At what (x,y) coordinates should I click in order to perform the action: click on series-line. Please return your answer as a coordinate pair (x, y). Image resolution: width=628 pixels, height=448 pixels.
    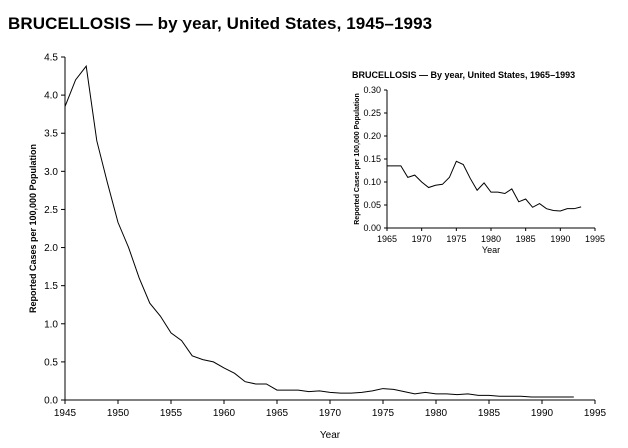
    Looking at the image, I should click on (484, 186).